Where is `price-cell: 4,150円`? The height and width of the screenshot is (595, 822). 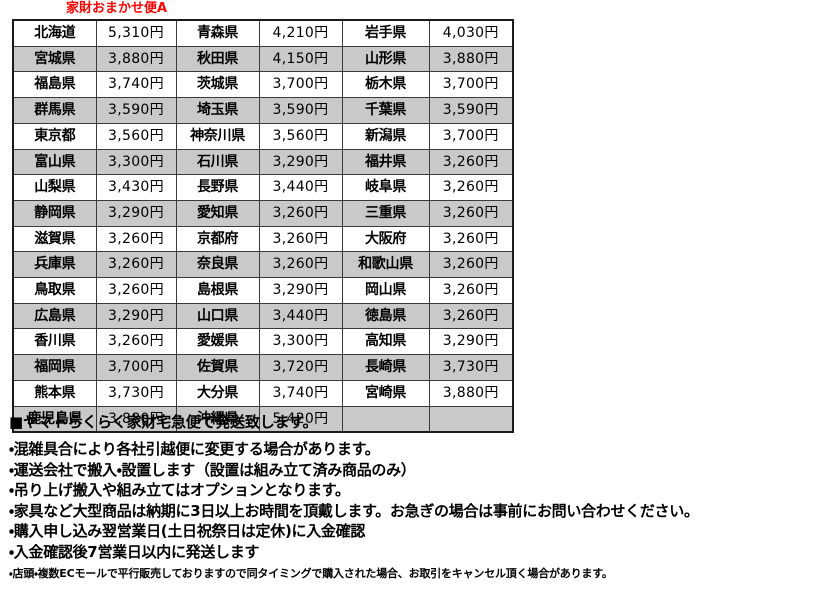
price-cell: 4,150円 is located at coordinates (300, 59).